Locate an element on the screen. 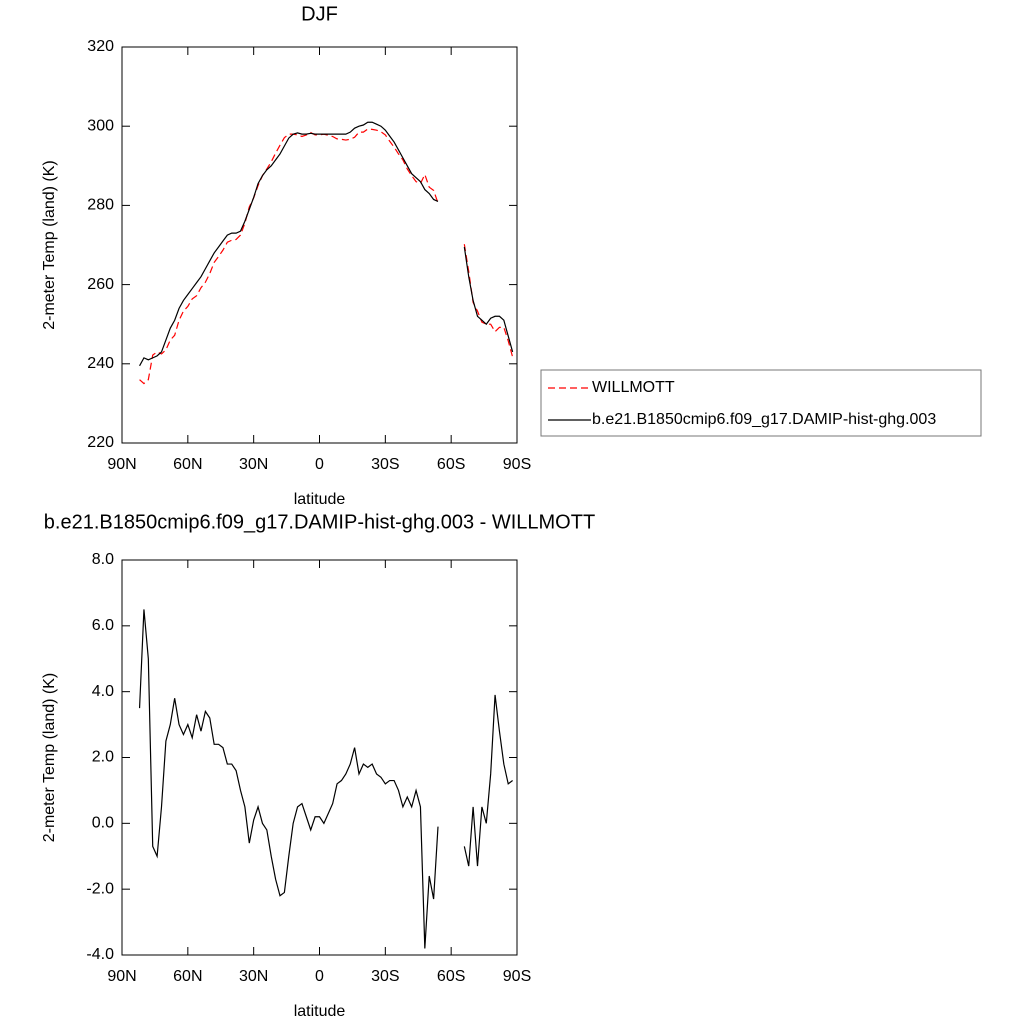 Image resolution: width=1024 pixels, height=1024 pixels. y-tick-label: 260 is located at coordinates (100, 284).